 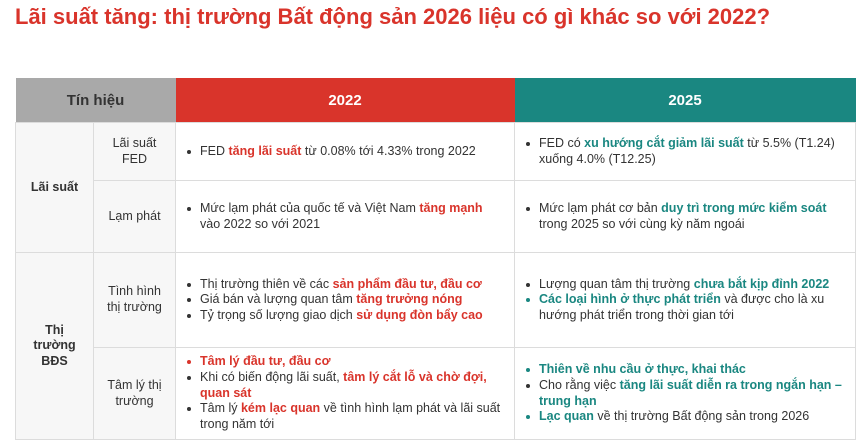 I want to click on highlight-text: tăng lãi suất, so click(x=265, y=150).